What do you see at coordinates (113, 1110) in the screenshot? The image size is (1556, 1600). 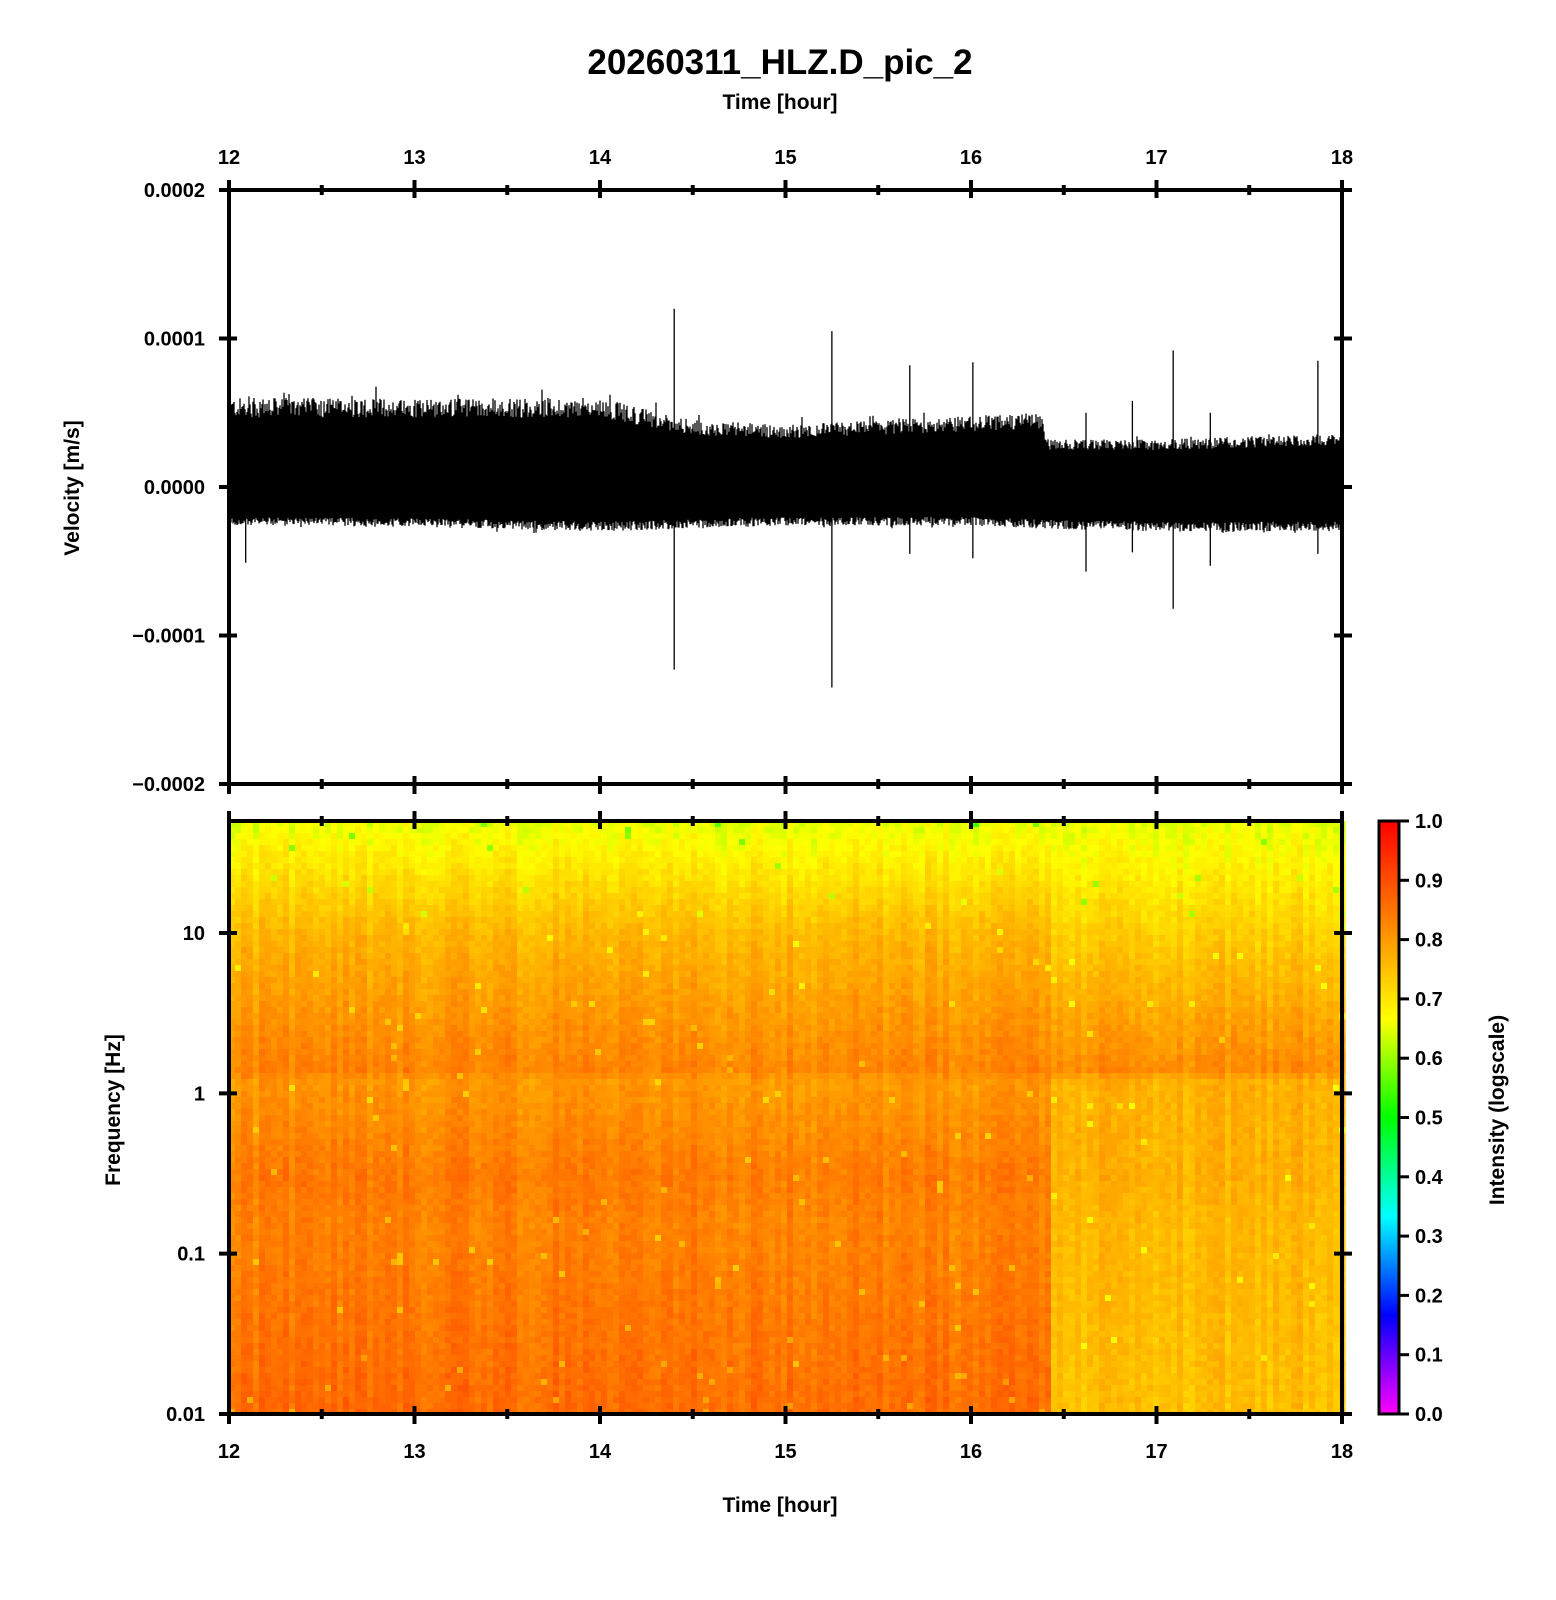 I see `spectrogram-y-axis-label: Frequency [Hz]` at bounding box center [113, 1110].